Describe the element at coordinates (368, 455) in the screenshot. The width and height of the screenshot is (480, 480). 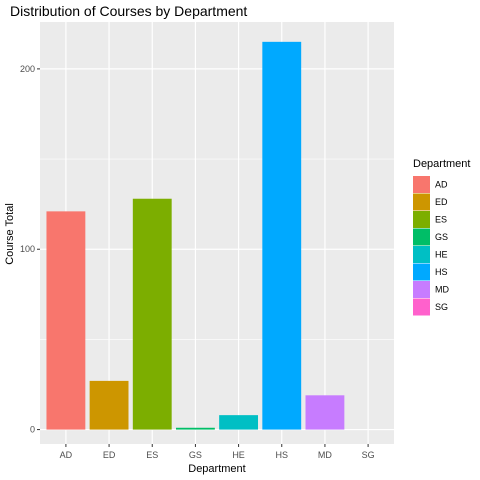
I see `x-tick-label: SG` at that location.